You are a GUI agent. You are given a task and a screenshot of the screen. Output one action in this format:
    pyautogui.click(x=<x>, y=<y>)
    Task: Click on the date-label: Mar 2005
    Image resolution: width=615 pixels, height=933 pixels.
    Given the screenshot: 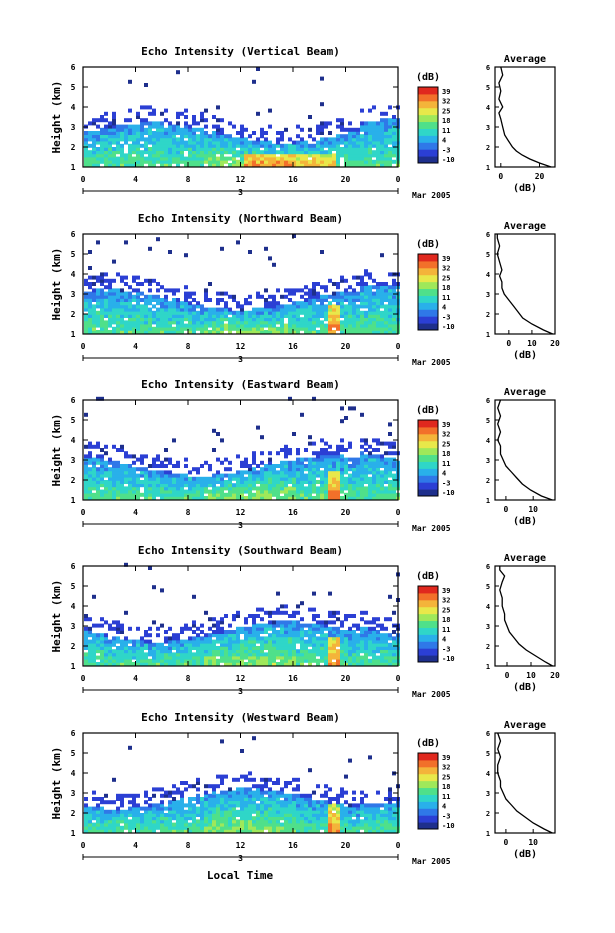 What is the action you would take?
    pyautogui.click(x=431, y=694)
    